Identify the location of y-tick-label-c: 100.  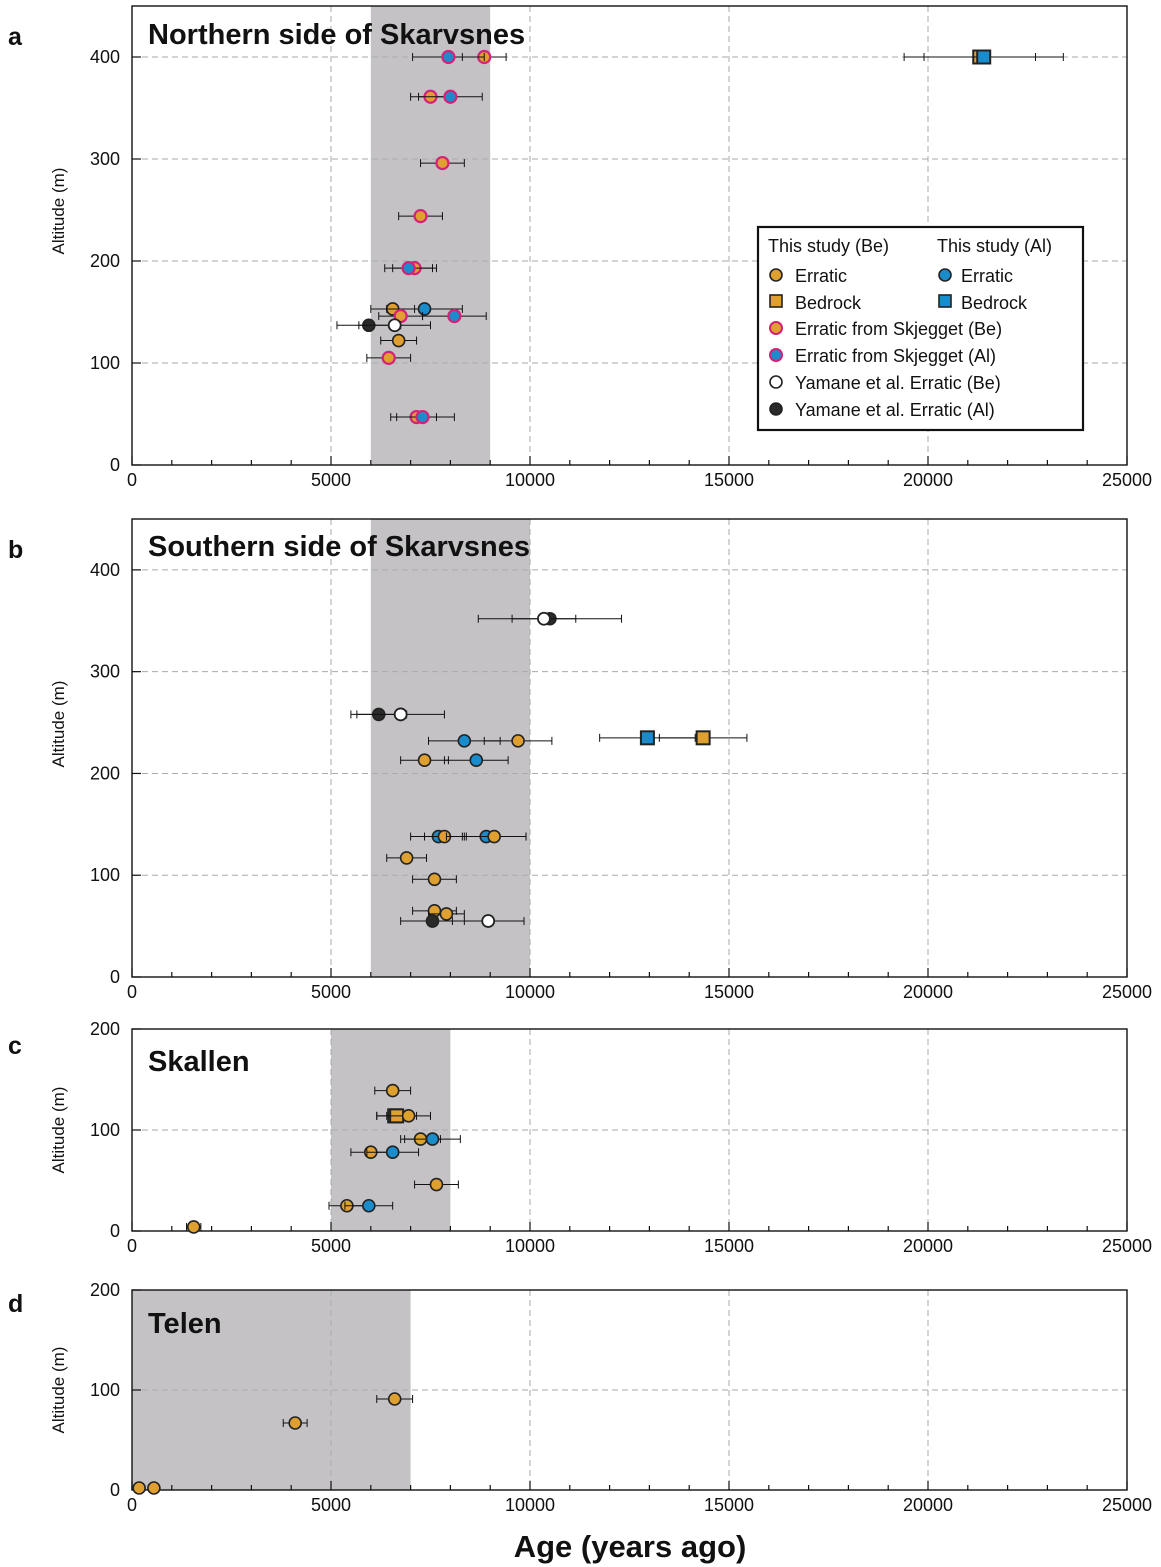
(105, 1130).